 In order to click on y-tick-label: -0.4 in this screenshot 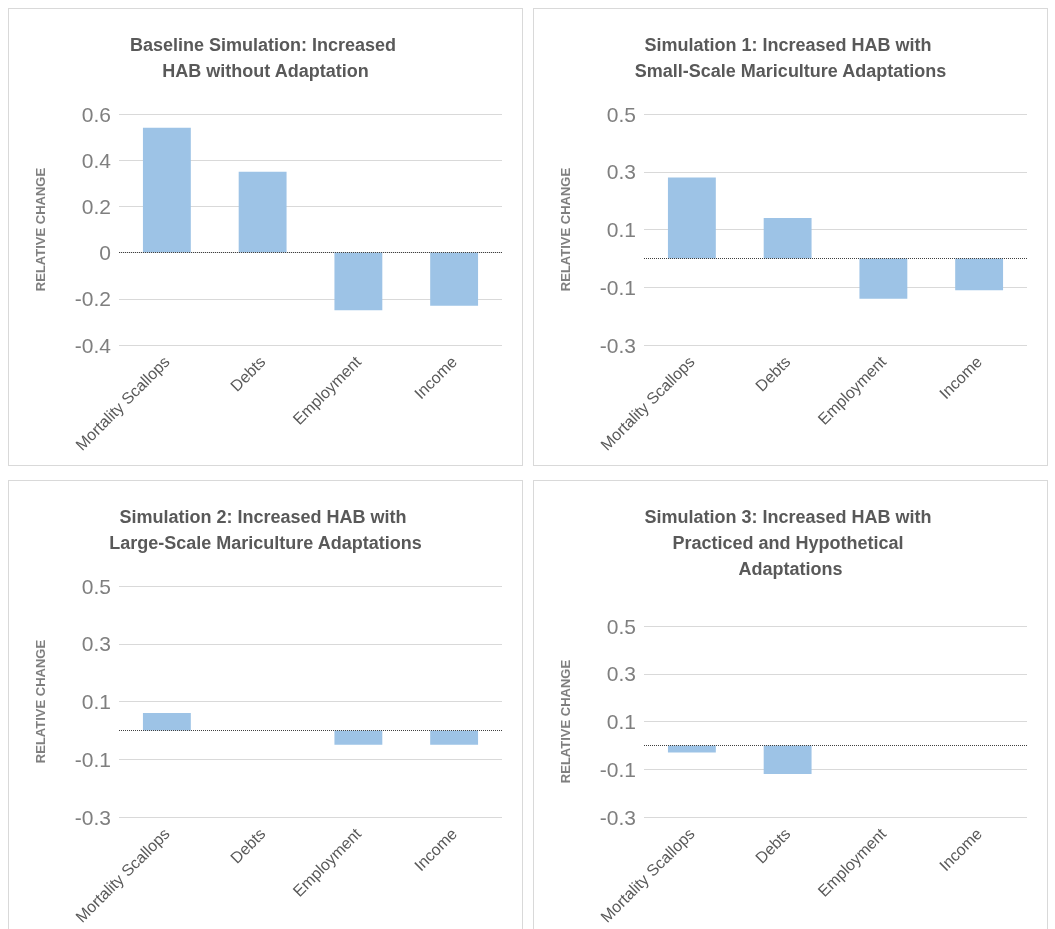, I will do `click(93, 345)`.